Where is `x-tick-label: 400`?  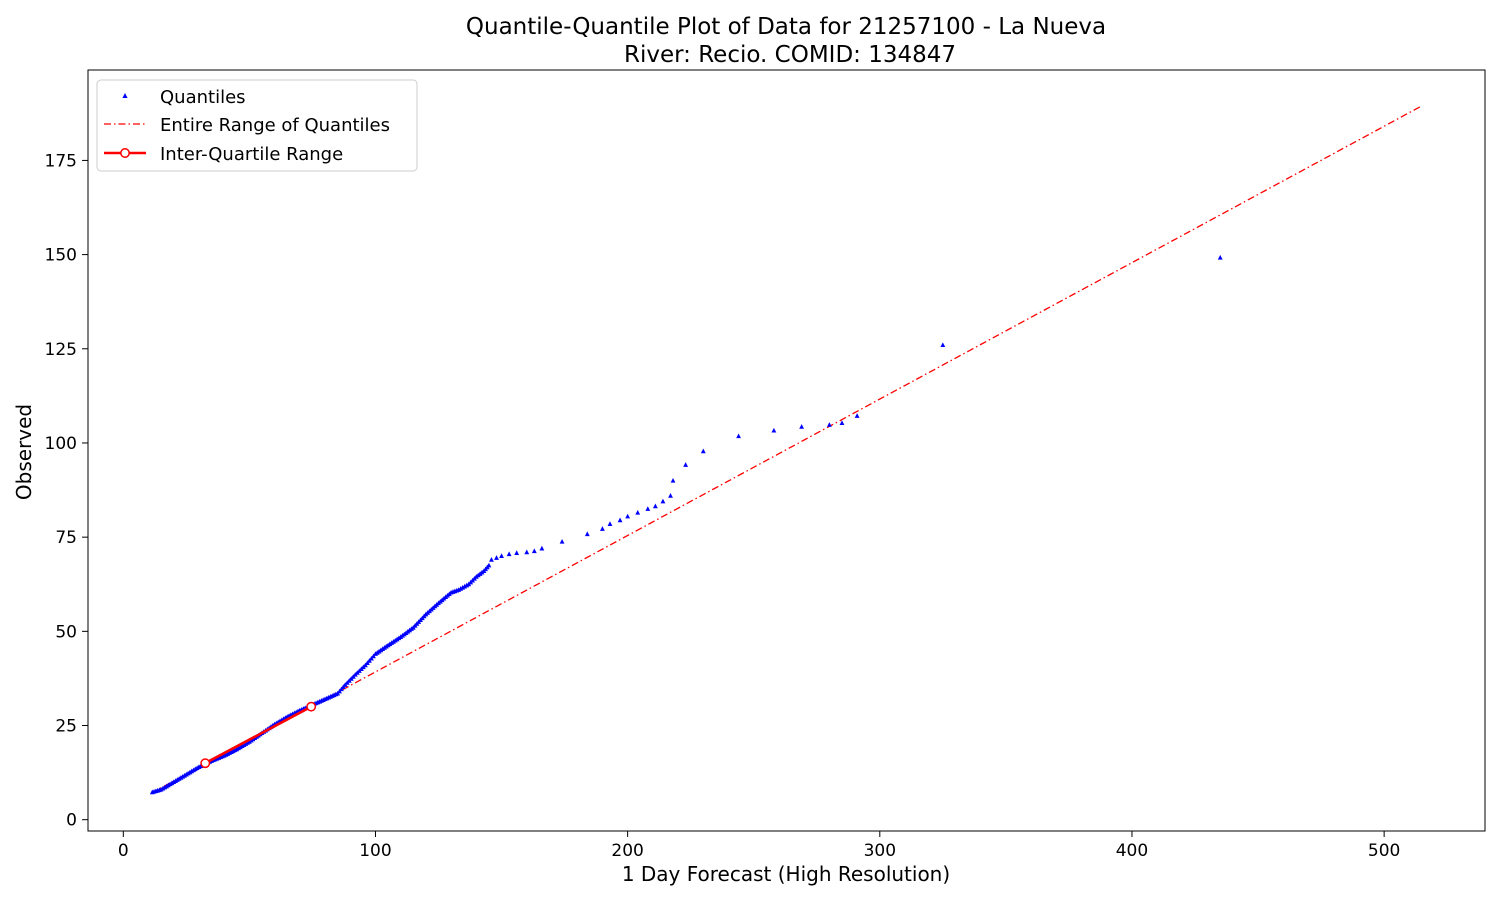
x-tick-label: 400 is located at coordinates (1132, 851).